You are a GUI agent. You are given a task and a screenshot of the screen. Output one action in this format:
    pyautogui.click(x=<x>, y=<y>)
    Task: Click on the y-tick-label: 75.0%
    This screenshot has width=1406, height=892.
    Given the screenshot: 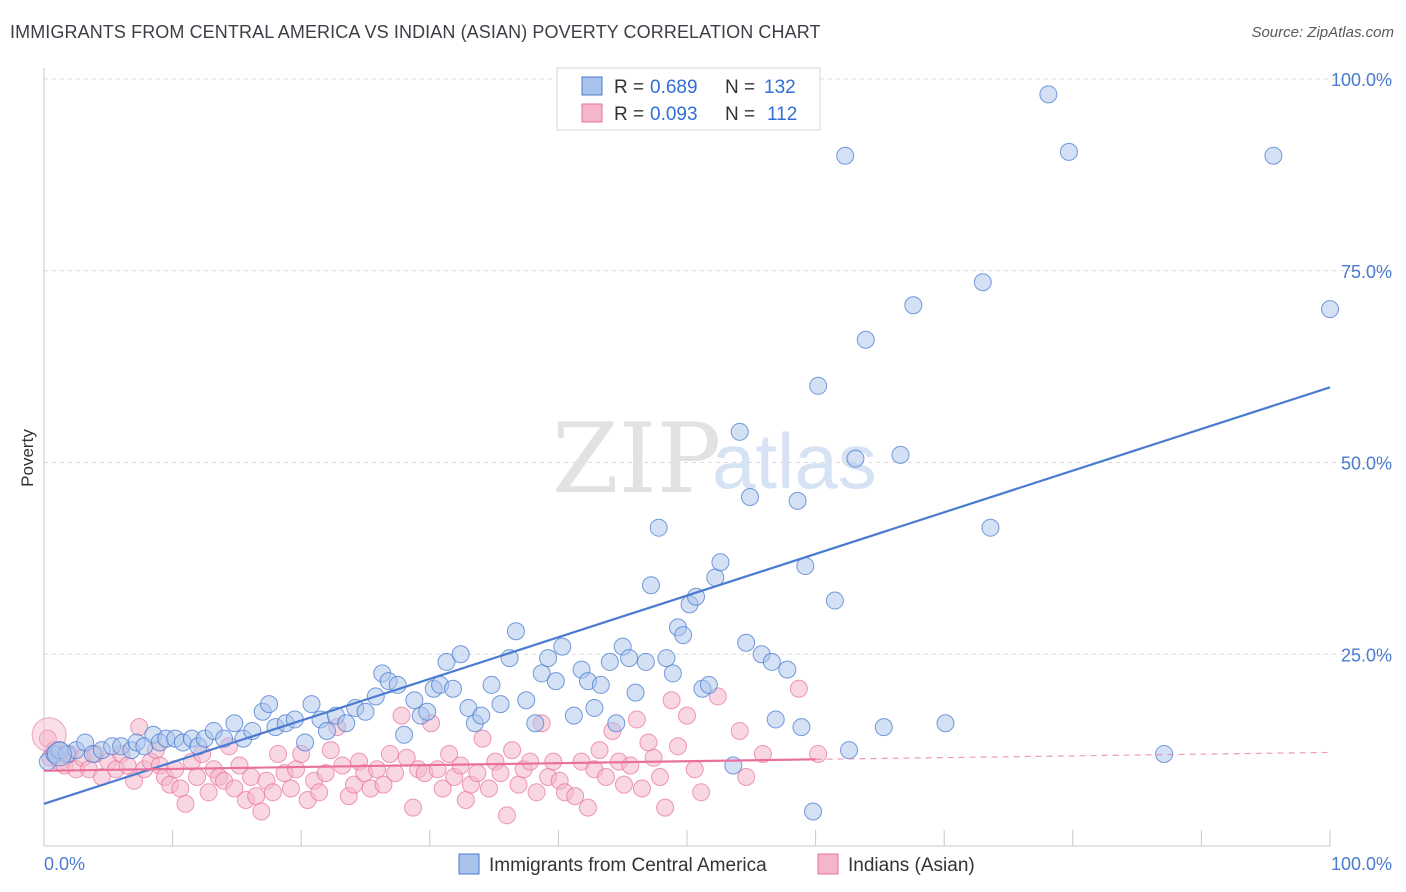 What is the action you would take?
    pyautogui.click(x=1366, y=272)
    